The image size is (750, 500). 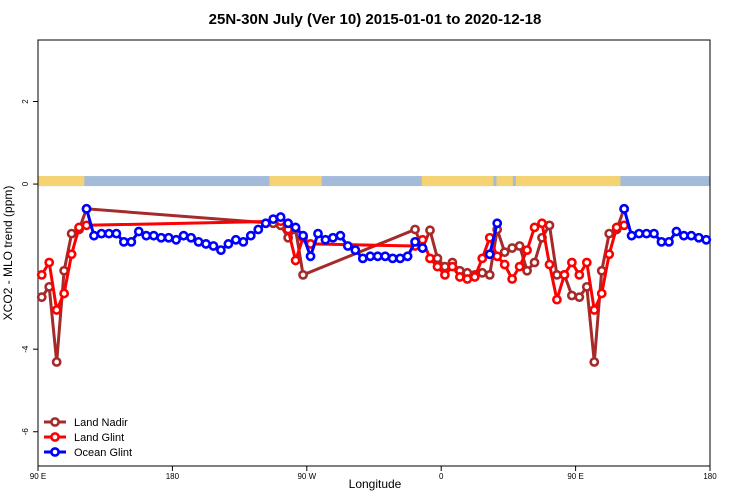 What do you see at coordinates (8, 253) in the screenshot?
I see `y-axis-label: XCO2 - MLO trend (ppm)` at bounding box center [8, 253].